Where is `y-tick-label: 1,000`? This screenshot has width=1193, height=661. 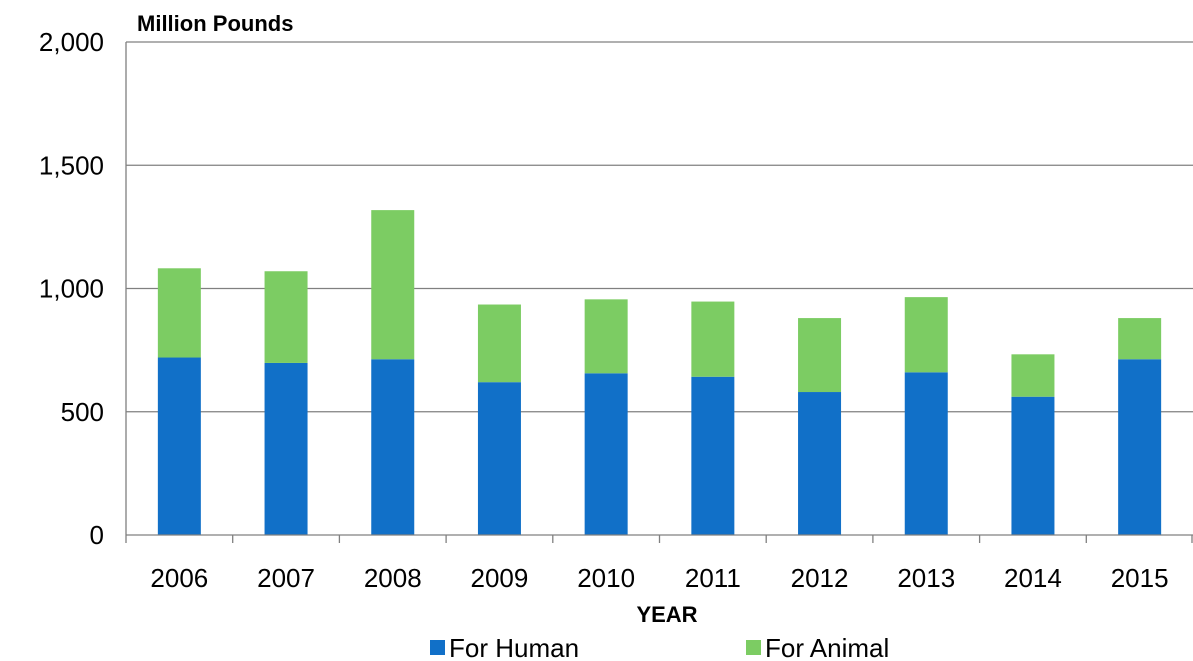
y-tick-label: 1,000 is located at coordinates (71, 289).